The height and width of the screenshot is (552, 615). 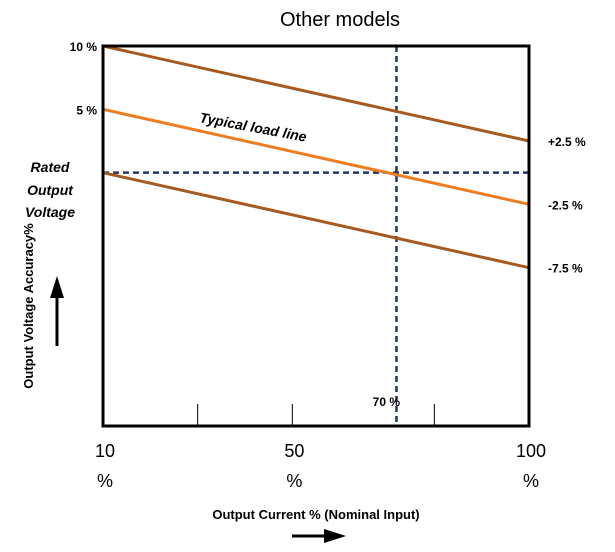 What do you see at coordinates (253, 127) in the screenshot?
I see `typical-load-line-annotation: Typical load line` at bounding box center [253, 127].